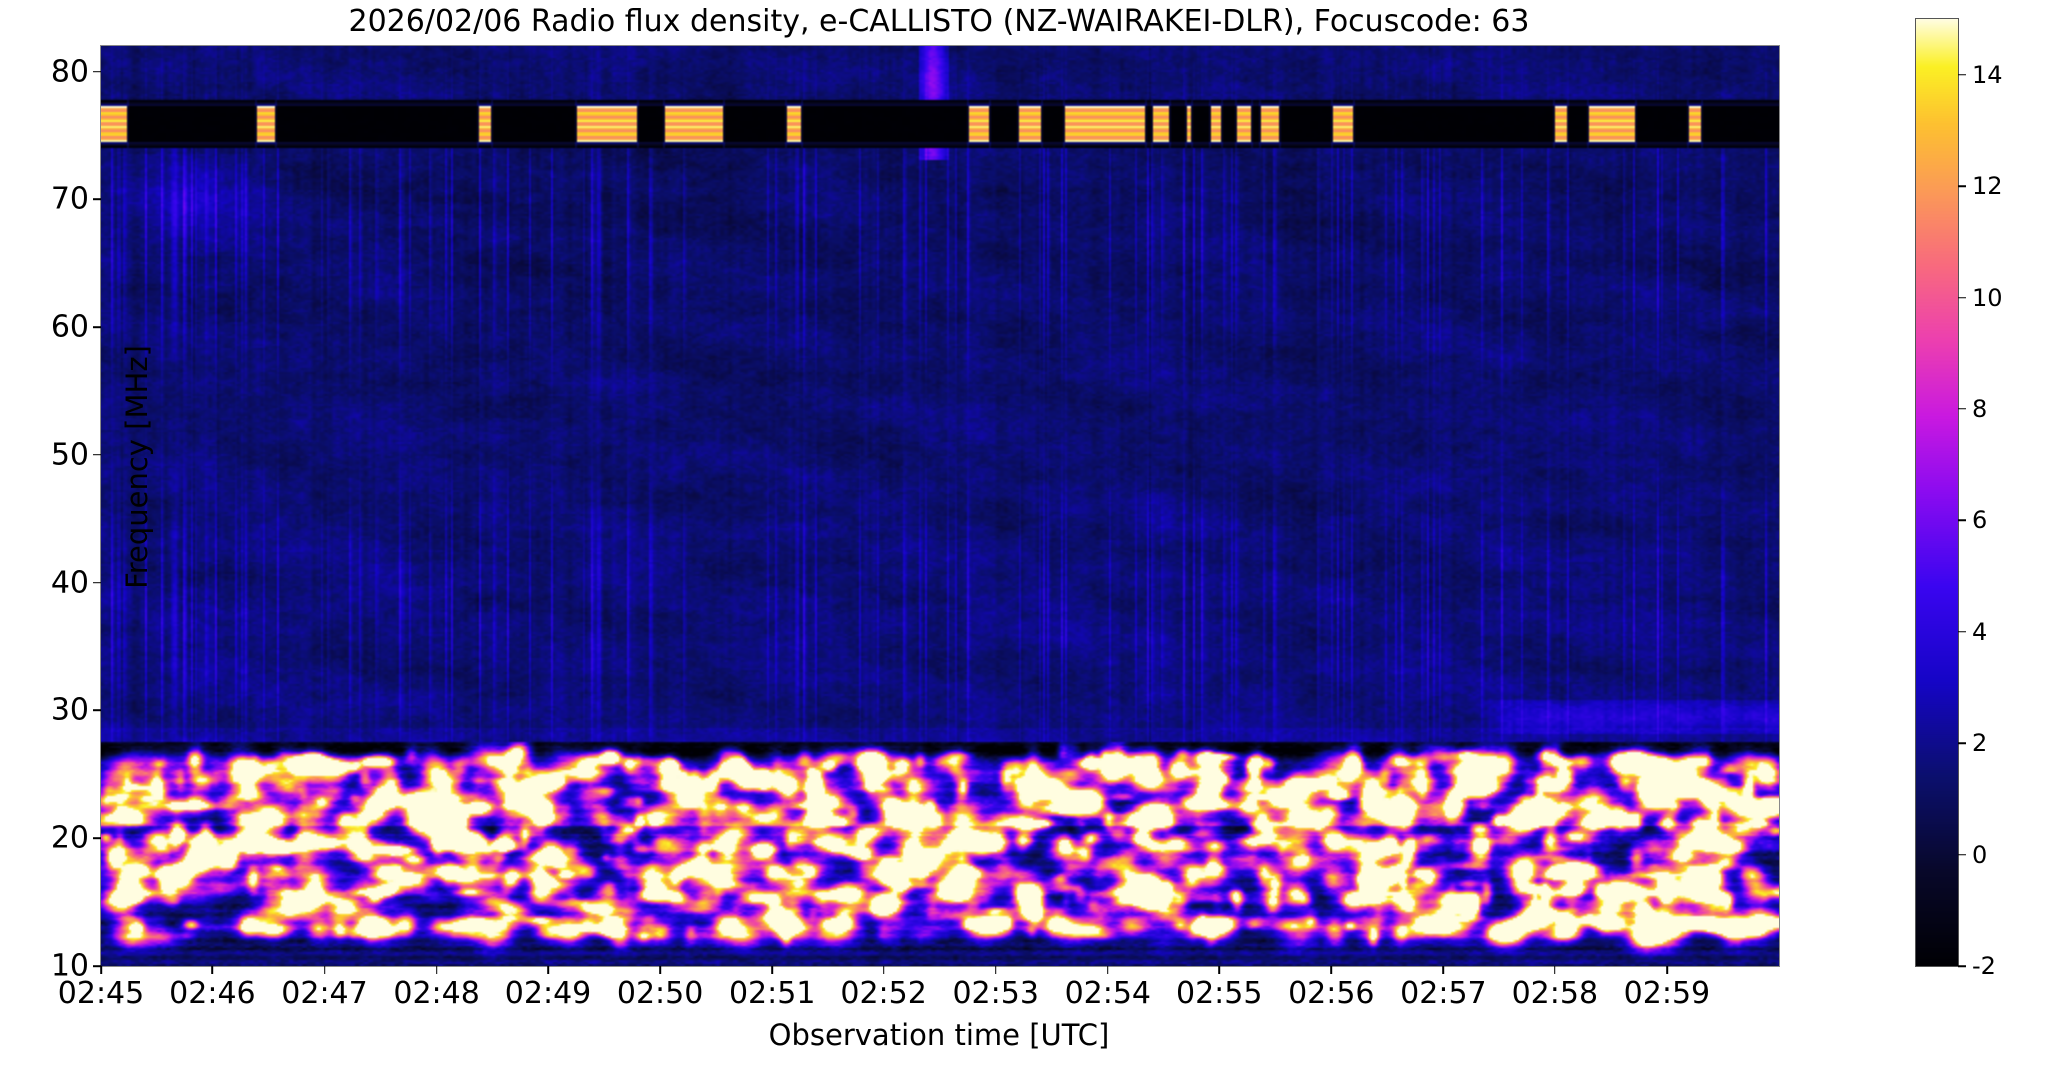 The image size is (2047, 1067). What do you see at coordinates (1443, 993) in the screenshot?
I see `x-tick-label: 02:57` at bounding box center [1443, 993].